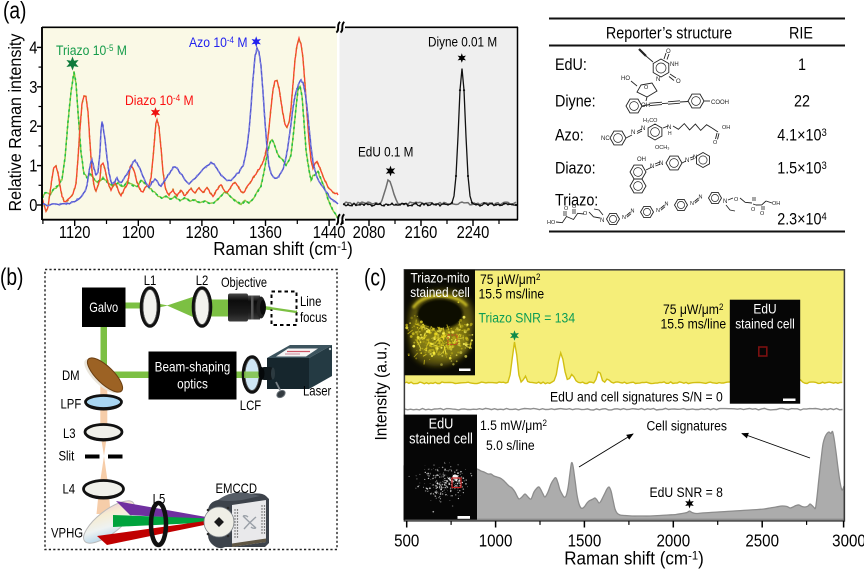 The image size is (864, 570). I want to click on svg-text: EdU 0.1 M, so click(385, 152).